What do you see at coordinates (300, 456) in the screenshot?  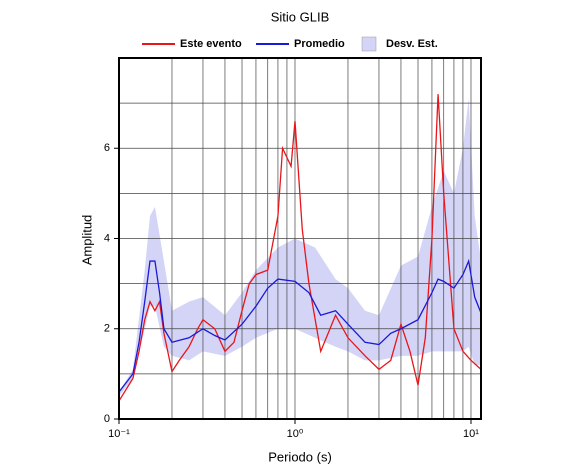 I see `x-axis-label: Periodo (s)` at bounding box center [300, 456].